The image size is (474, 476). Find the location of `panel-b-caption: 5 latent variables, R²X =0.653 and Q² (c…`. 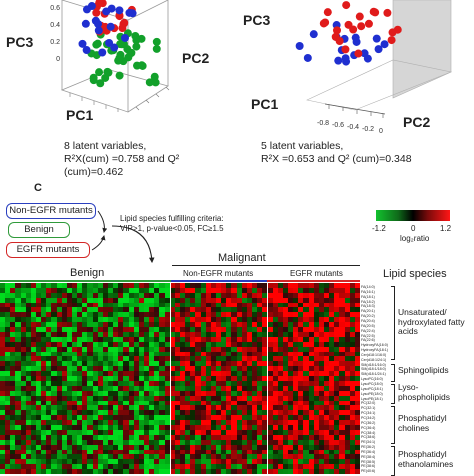

panel-b-caption: 5 latent variables, R²X =0.653 and Q² (c… is located at coordinates (366, 153).